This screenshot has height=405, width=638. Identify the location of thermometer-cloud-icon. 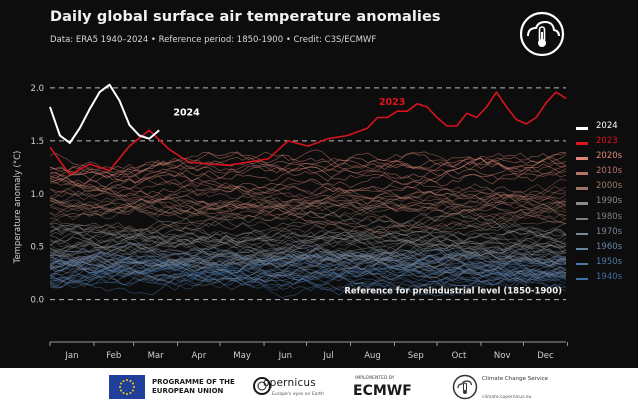
(542, 34).